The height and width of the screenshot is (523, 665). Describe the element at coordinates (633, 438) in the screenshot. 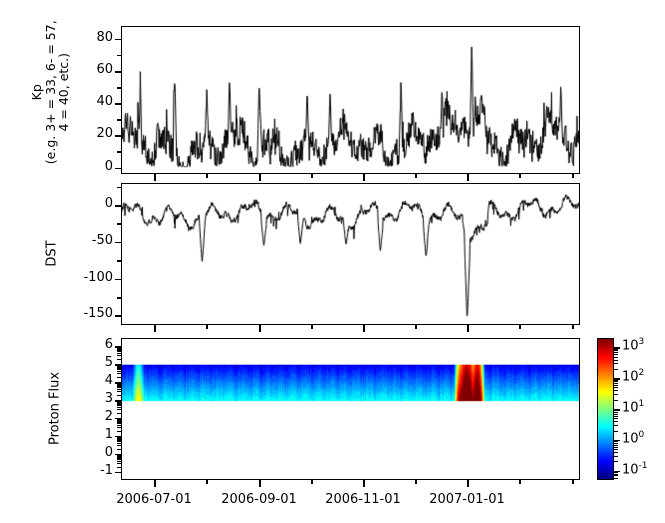

I see `colorbar-tick-label: 10⁰` at that location.